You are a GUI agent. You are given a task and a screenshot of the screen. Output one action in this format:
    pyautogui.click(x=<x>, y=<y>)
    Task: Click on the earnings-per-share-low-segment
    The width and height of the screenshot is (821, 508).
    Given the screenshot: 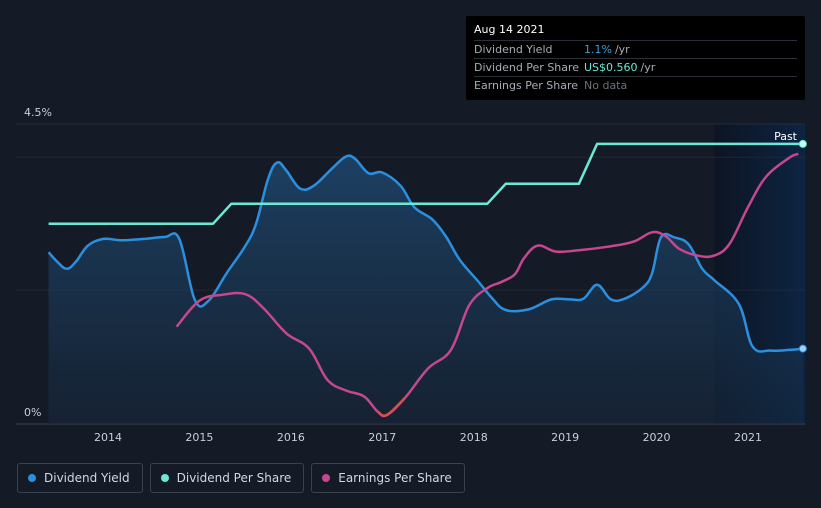 What is the action you would take?
    pyautogui.click(x=391, y=406)
    